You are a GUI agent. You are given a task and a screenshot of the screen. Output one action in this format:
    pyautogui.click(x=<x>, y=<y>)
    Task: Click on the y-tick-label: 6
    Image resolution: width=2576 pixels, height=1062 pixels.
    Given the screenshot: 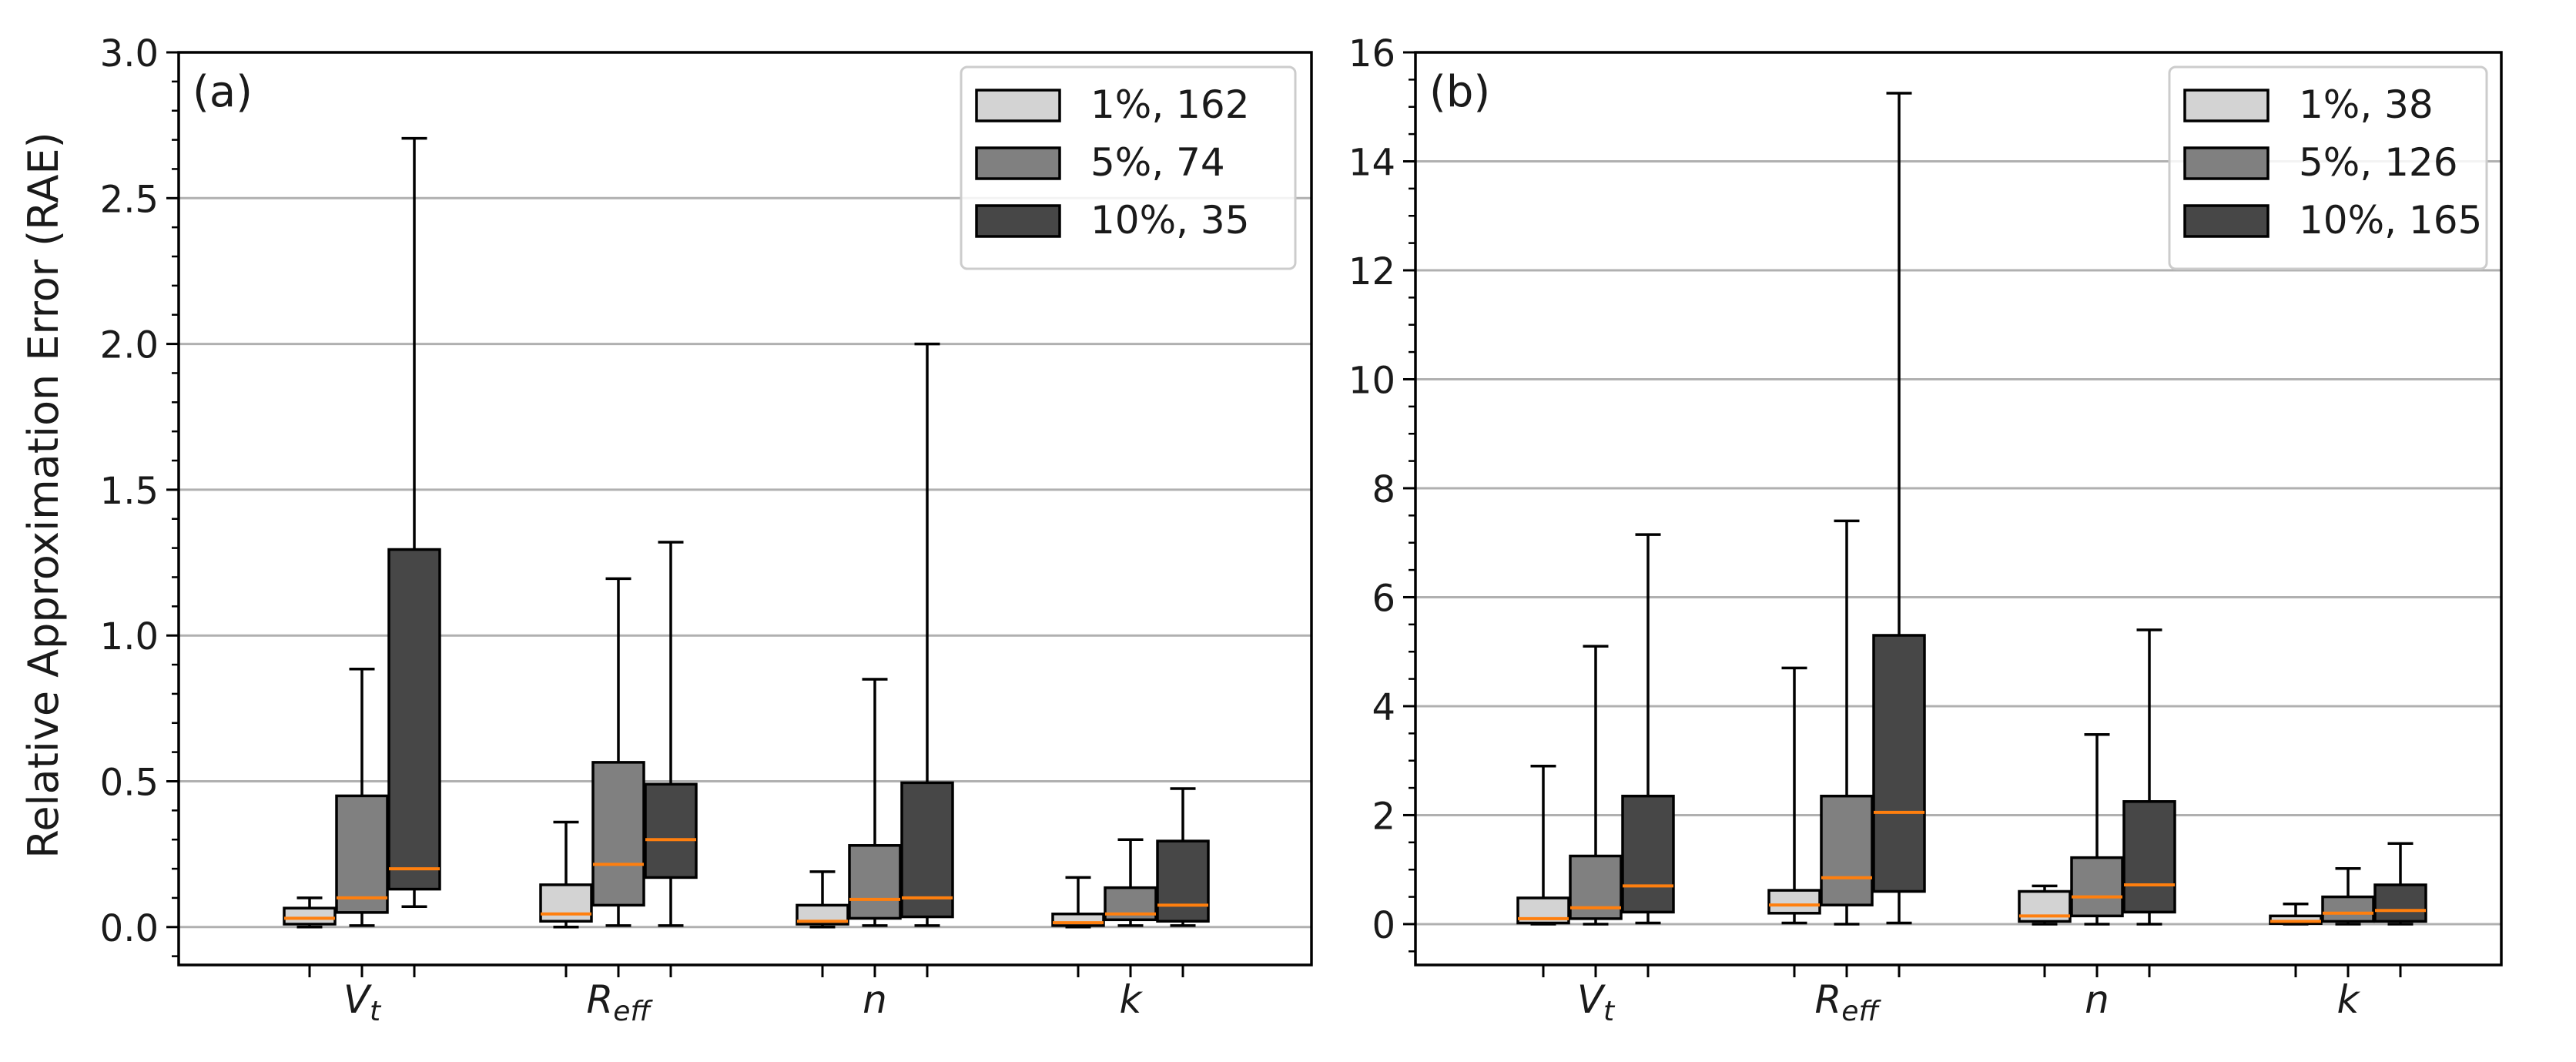 What is the action you would take?
    pyautogui.click(x=1384, y=598)
    